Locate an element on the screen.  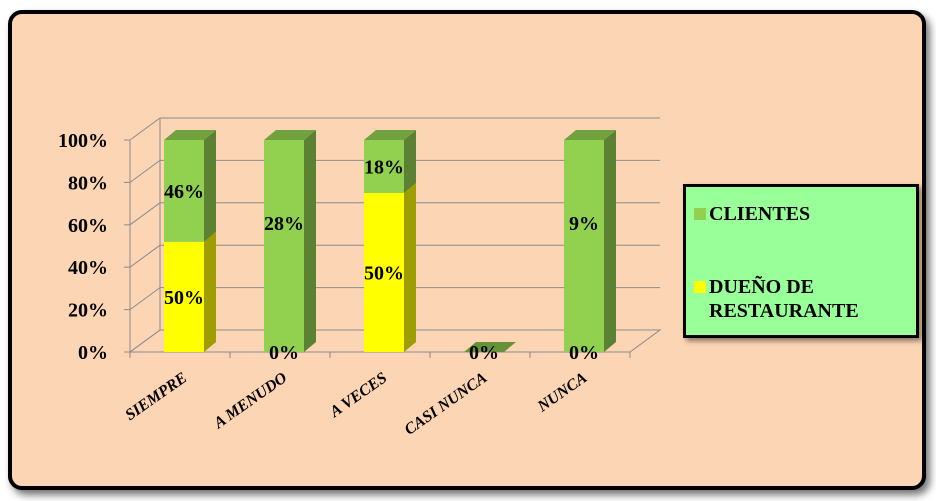
x-category-label: CASI NUNCA is located at coordinates (446, 403).